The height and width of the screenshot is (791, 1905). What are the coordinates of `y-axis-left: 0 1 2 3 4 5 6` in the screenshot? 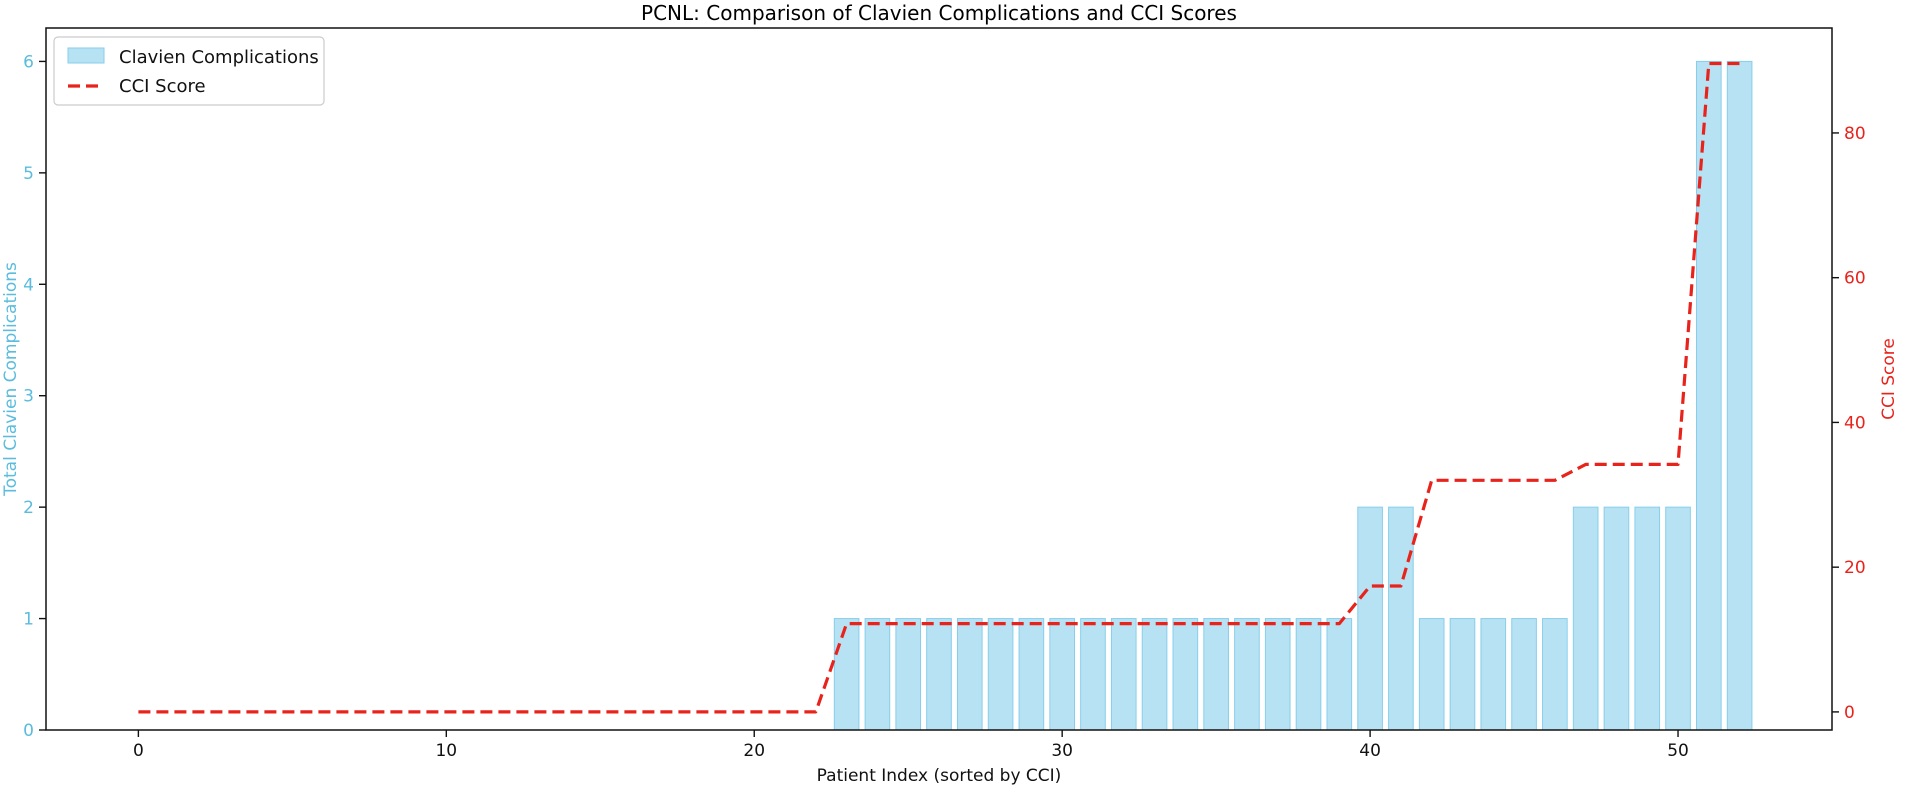 It's located at (34, 396).